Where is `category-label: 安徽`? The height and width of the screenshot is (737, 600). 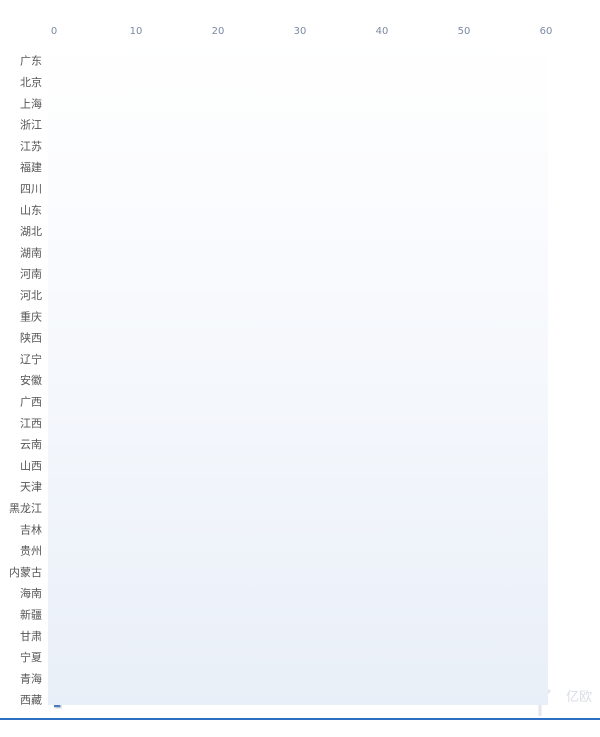
category-label: 安徽 is located at coordinates (31, 380).